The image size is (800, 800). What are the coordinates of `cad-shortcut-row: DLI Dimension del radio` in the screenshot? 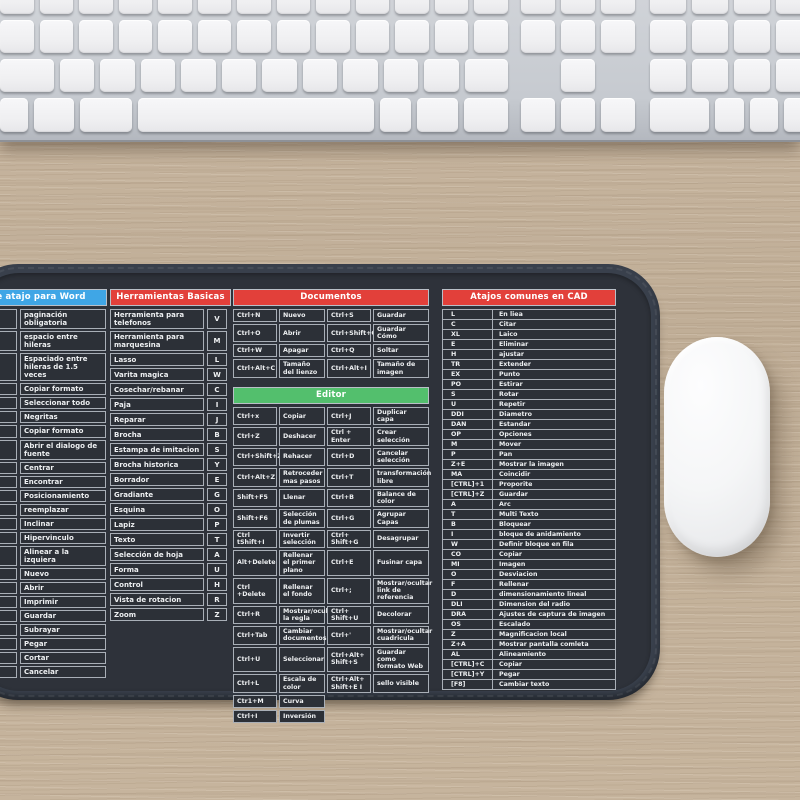 It's located at (529, 605).